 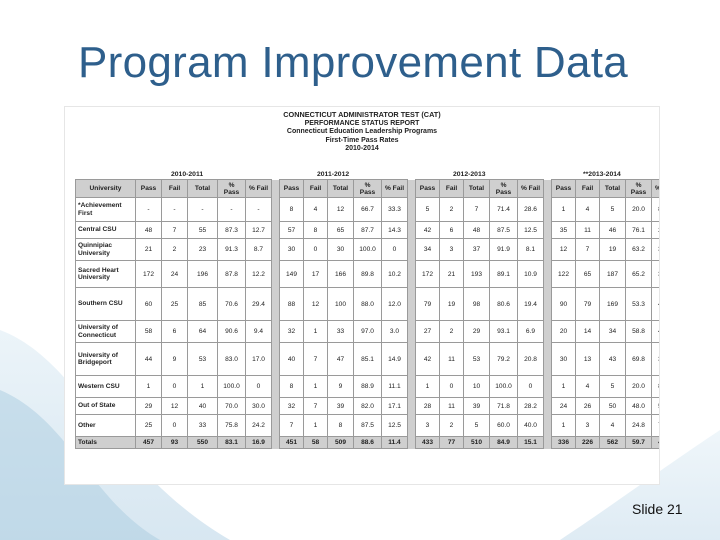 What do you see at coordinates (362, 114) in the screenshot?
I see `report-header-line: CONNECTICUT ADMINISTRATOR TEST (CAT)` at bounding box center [362, 114].